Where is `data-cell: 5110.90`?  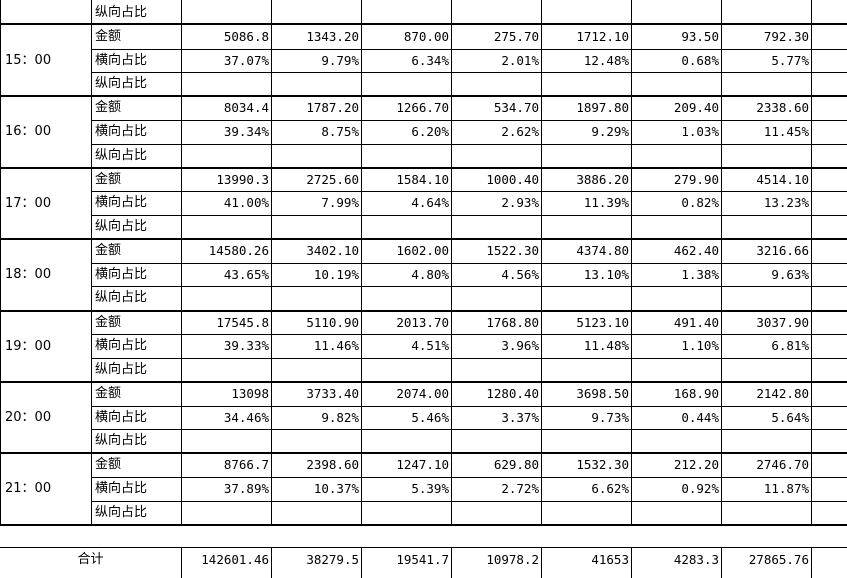 data-cell: 5110.90 is located at coordinates (332, 322).